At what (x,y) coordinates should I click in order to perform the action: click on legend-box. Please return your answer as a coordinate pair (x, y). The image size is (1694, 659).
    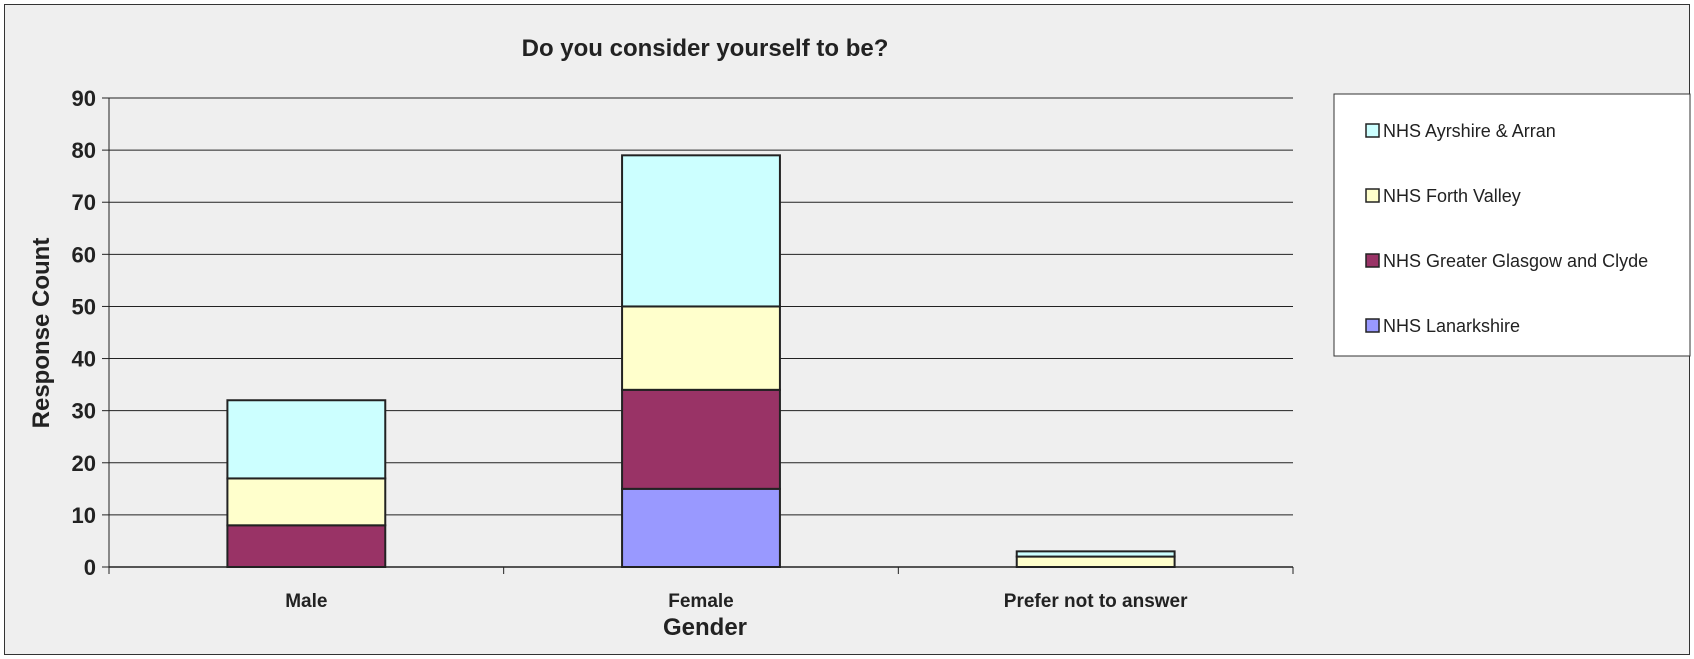
    Looking at the image, I should click on (1512, 225).